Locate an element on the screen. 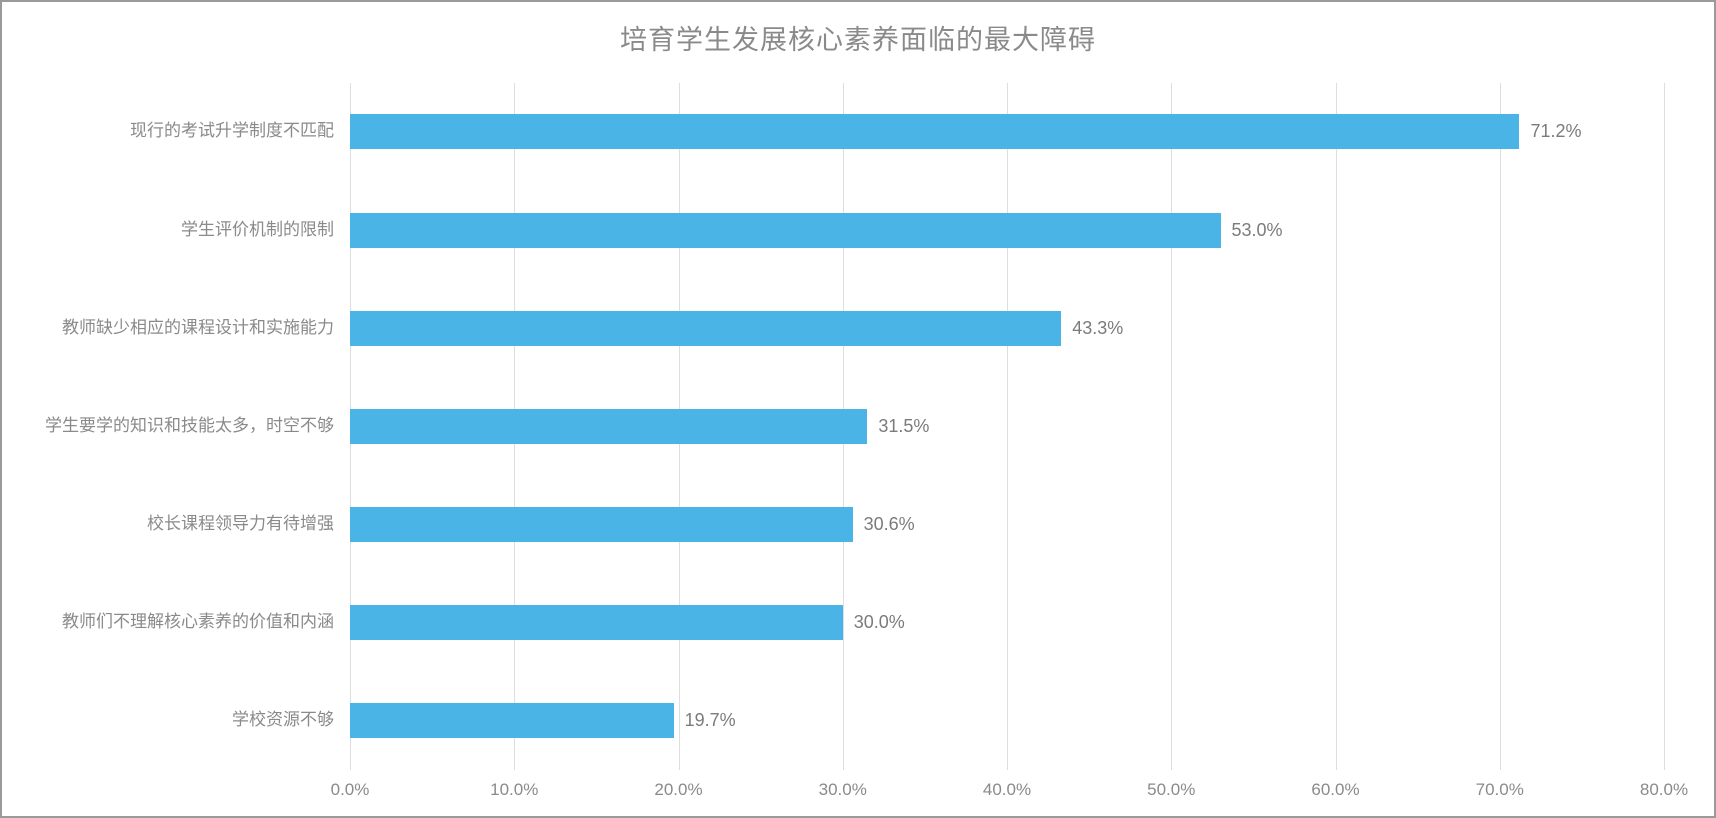 This screenshot has width=1716, height=818. x-tick-label: 40.0% is located at coordinates (1007, 789).